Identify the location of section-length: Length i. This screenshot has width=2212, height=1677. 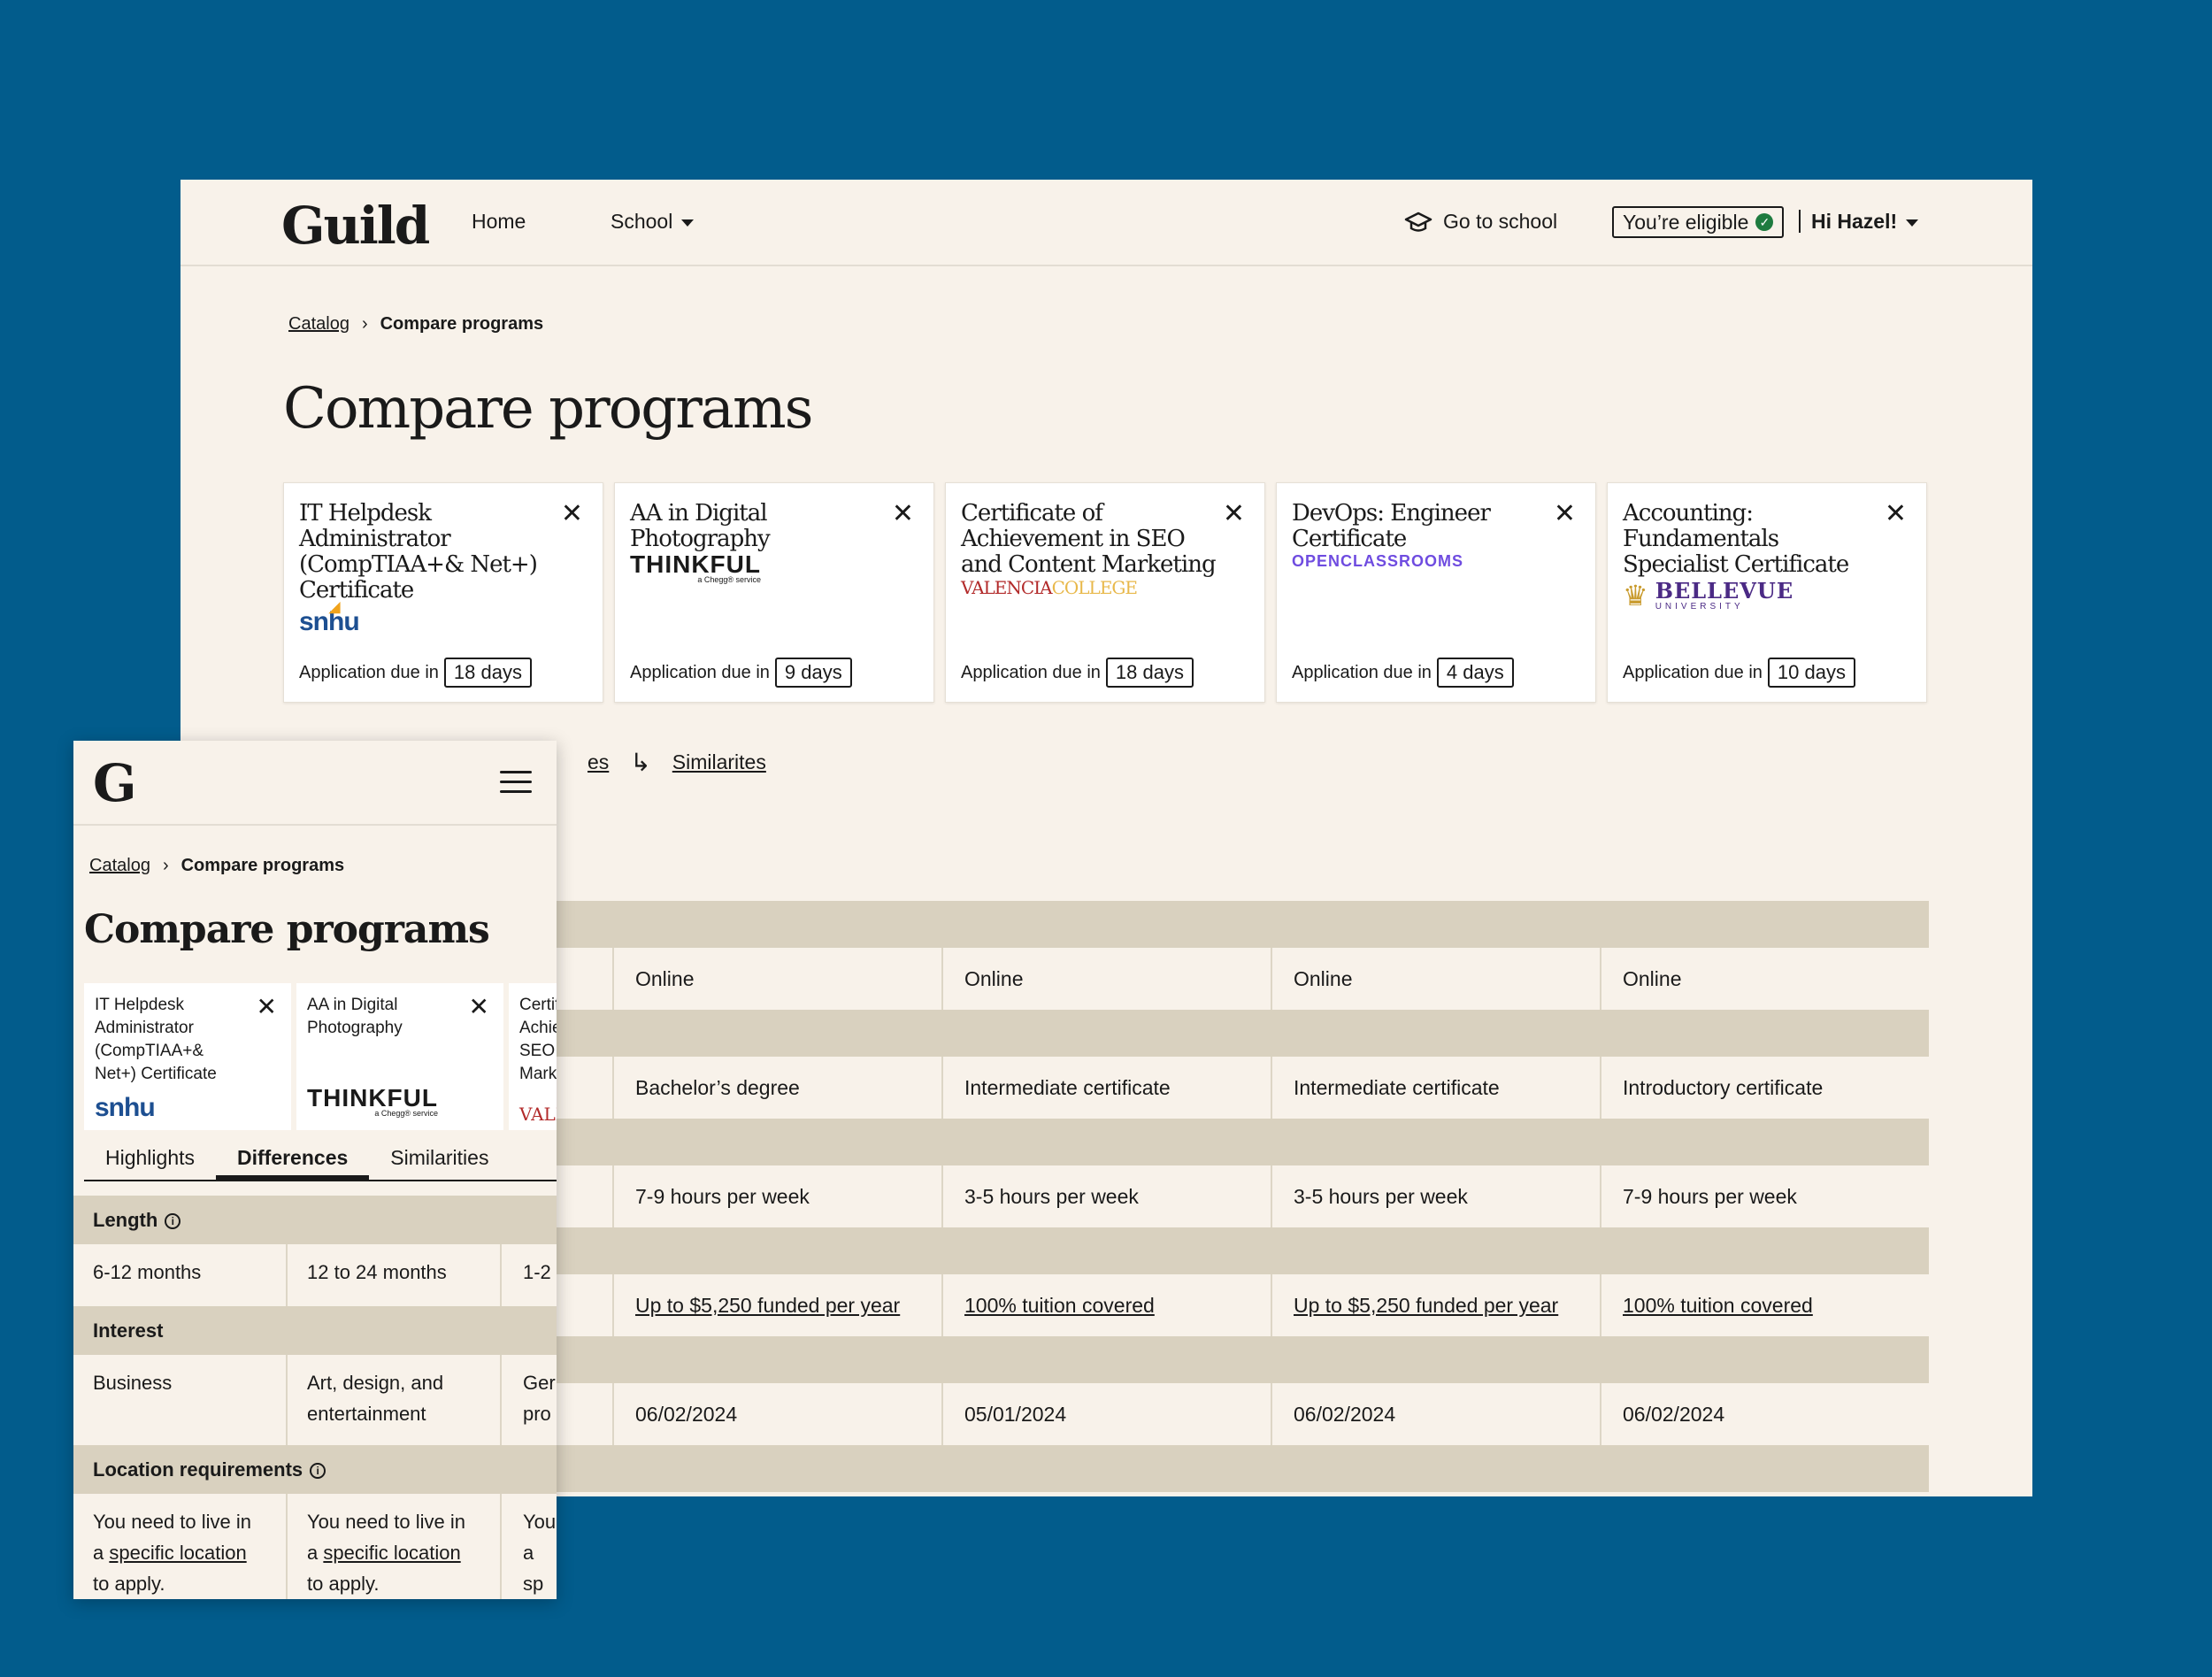
(315, 1220).